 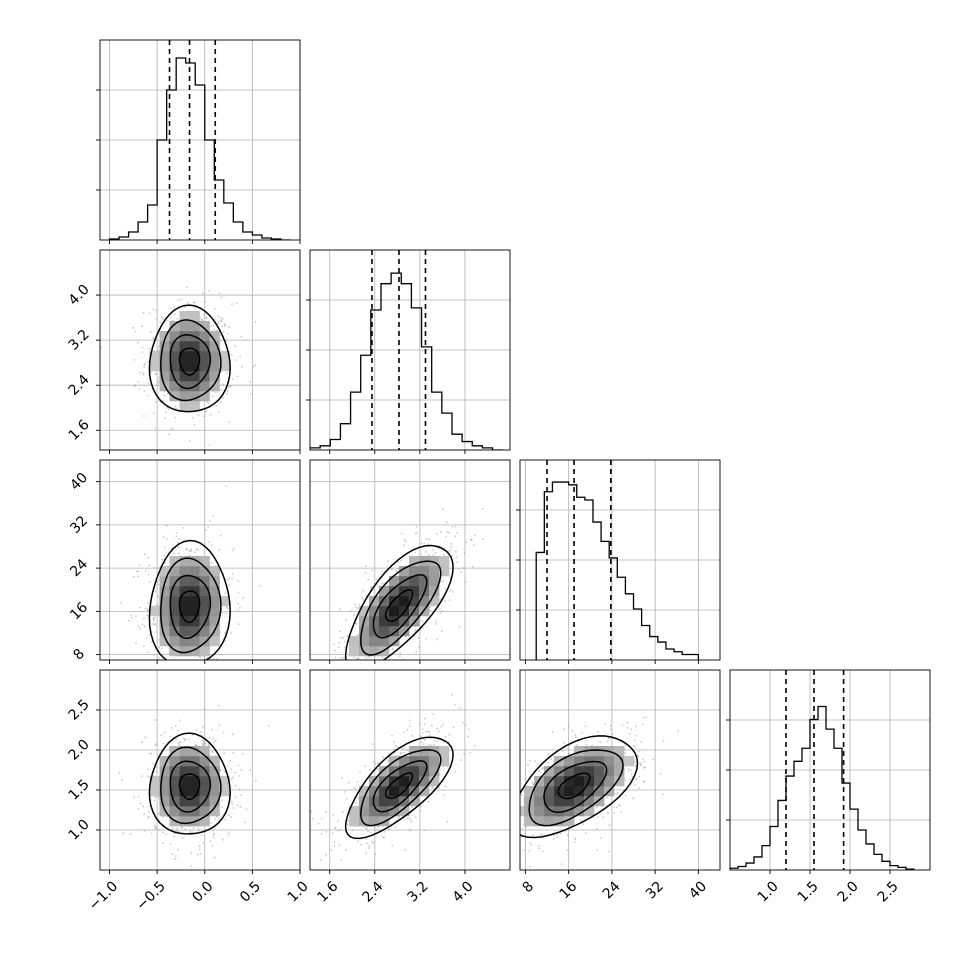 I want to click on histogram-panel-p3, so click(x=828, y=771).